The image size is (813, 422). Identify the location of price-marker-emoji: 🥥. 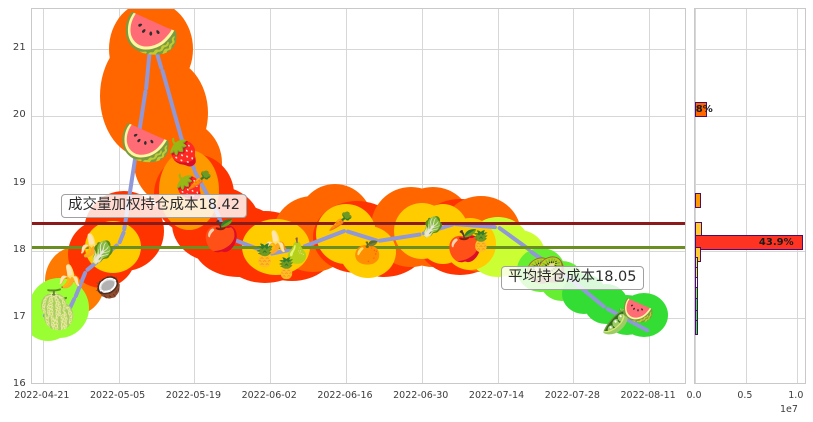
(108, 287).